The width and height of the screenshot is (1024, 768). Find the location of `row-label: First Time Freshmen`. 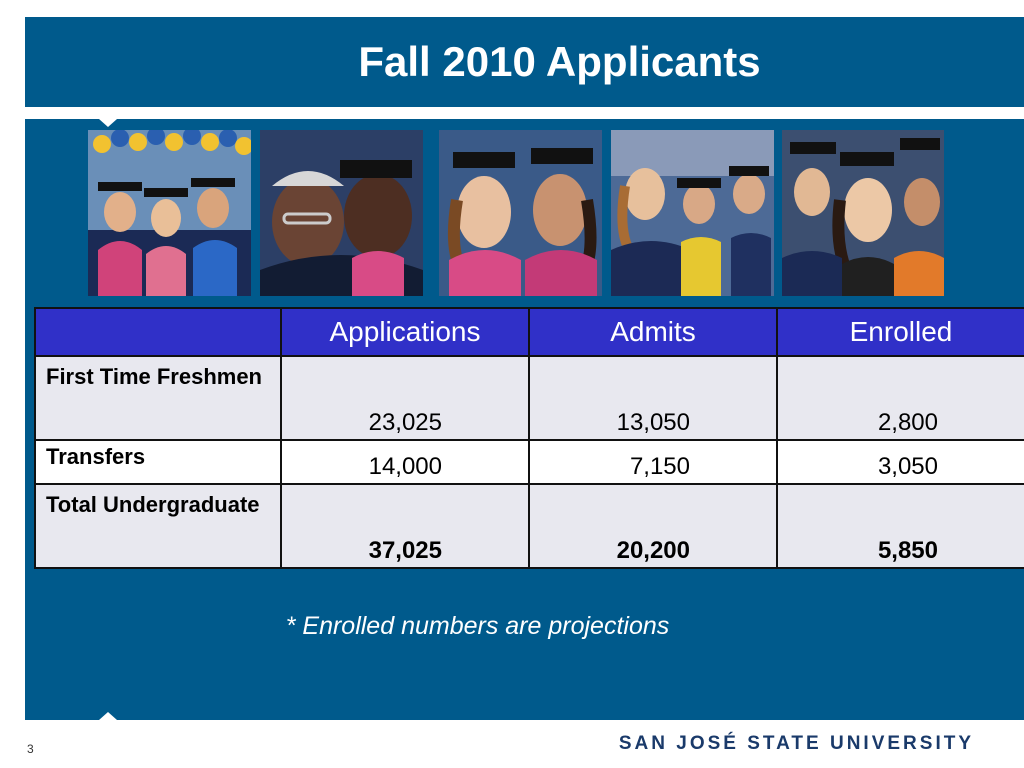

row-label: First Time Freshmen is located at coordinates (158, 398).